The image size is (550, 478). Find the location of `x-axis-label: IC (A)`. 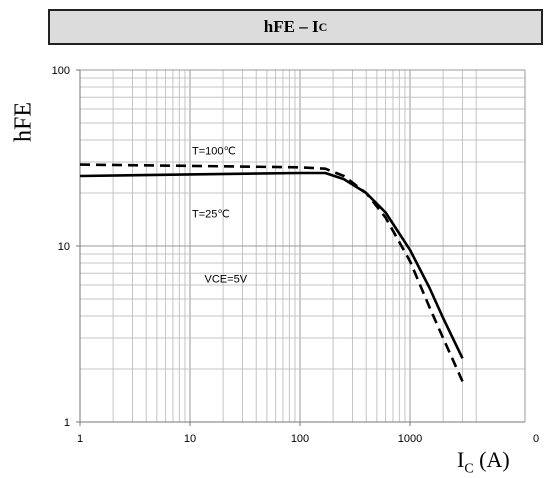

x-axis-label: IC (A) is located at coordinates (483, 462).